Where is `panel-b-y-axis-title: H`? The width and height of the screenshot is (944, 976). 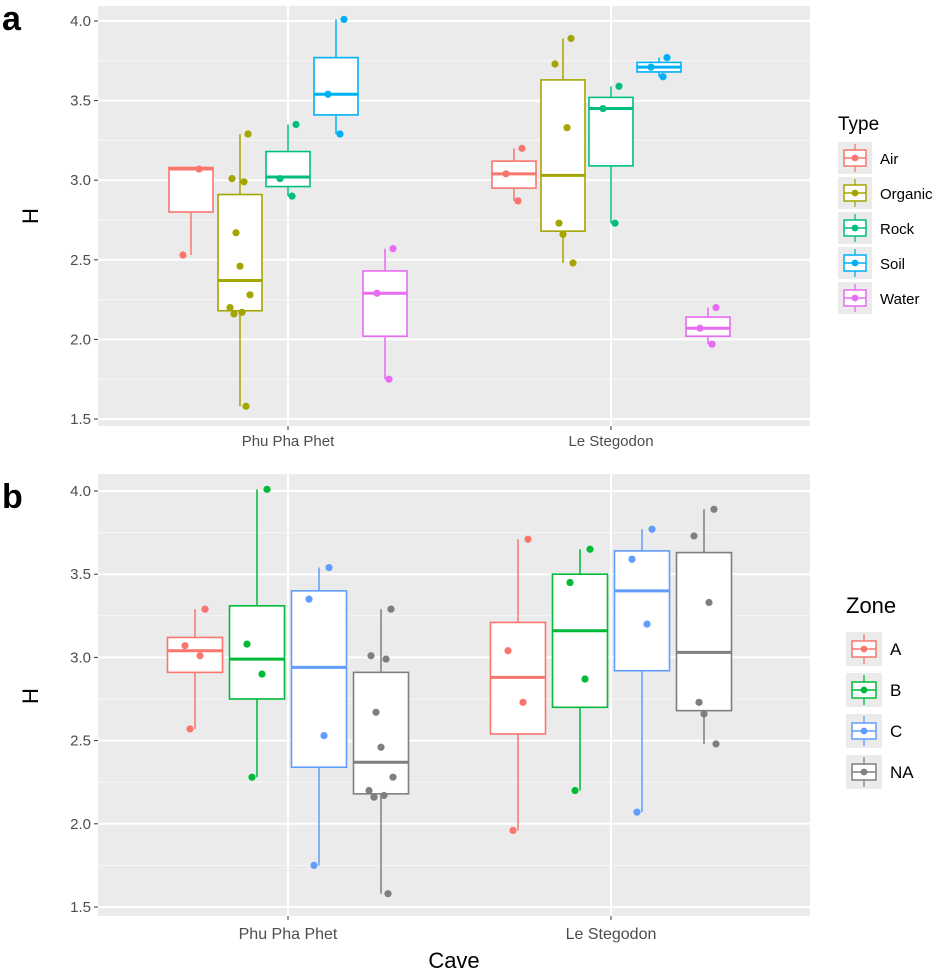
panel-b-y-axis-title: H is located at coordinates (30, 696).